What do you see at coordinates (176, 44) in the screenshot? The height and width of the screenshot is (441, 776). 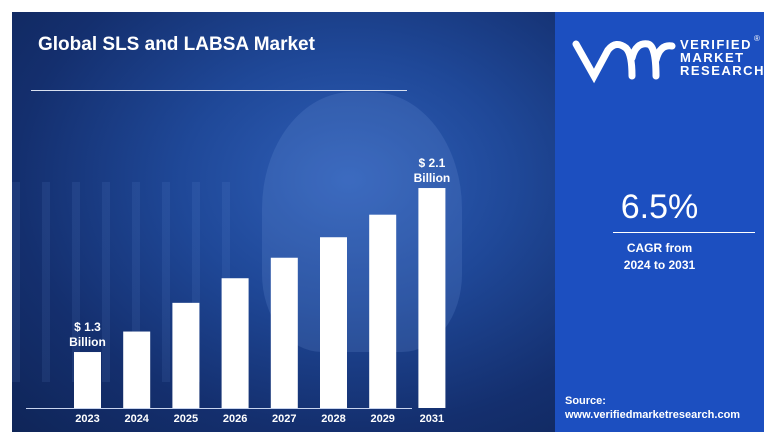 I see `chart-title: Global SLS and LABSA Market` at bounding box center [176, 44].